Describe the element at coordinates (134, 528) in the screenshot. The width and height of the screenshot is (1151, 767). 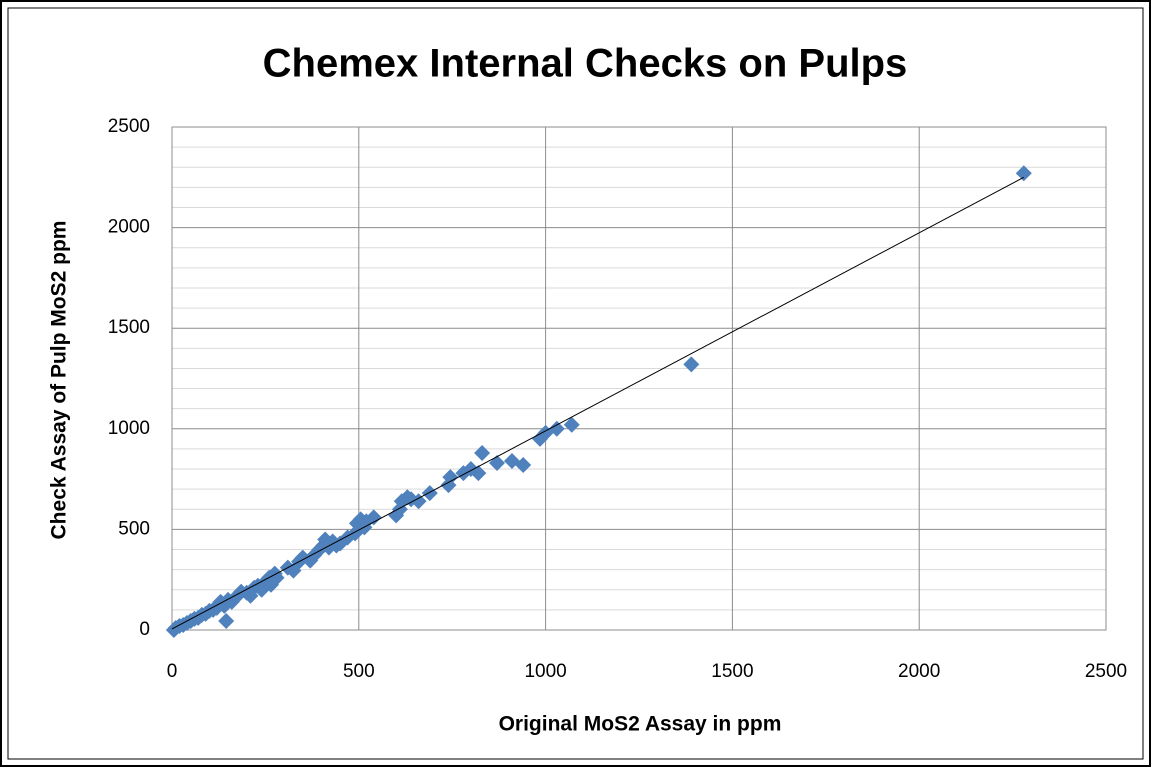
I see `y-tick-label: 500` at that location.